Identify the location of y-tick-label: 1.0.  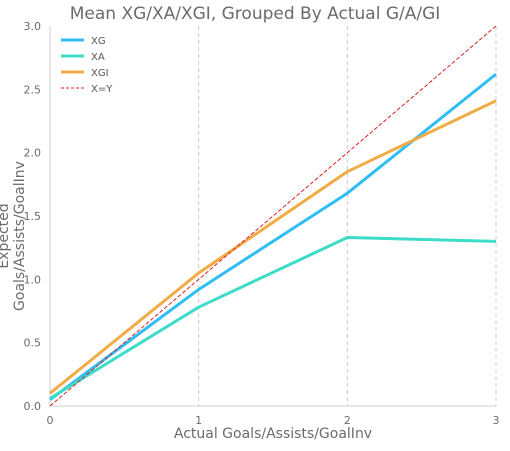
(33, 279).